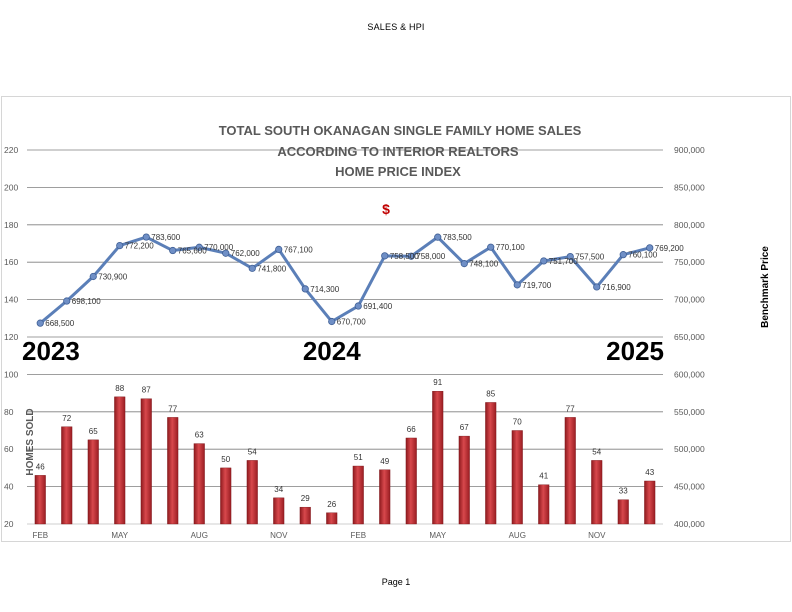 The width and height of the screenshot is (792, 612). Describe the element at coordinates (305, 498) in the screenshot. I see `homes-sold-data-label: 29` at that location.